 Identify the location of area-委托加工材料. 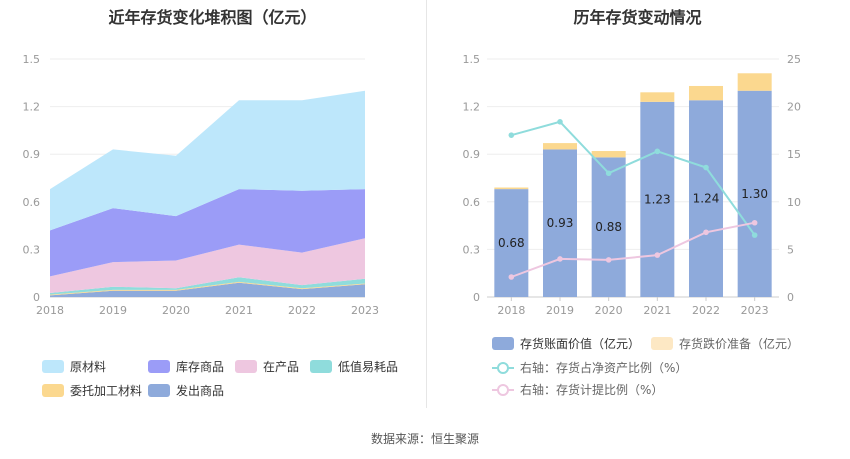
(207, 288).